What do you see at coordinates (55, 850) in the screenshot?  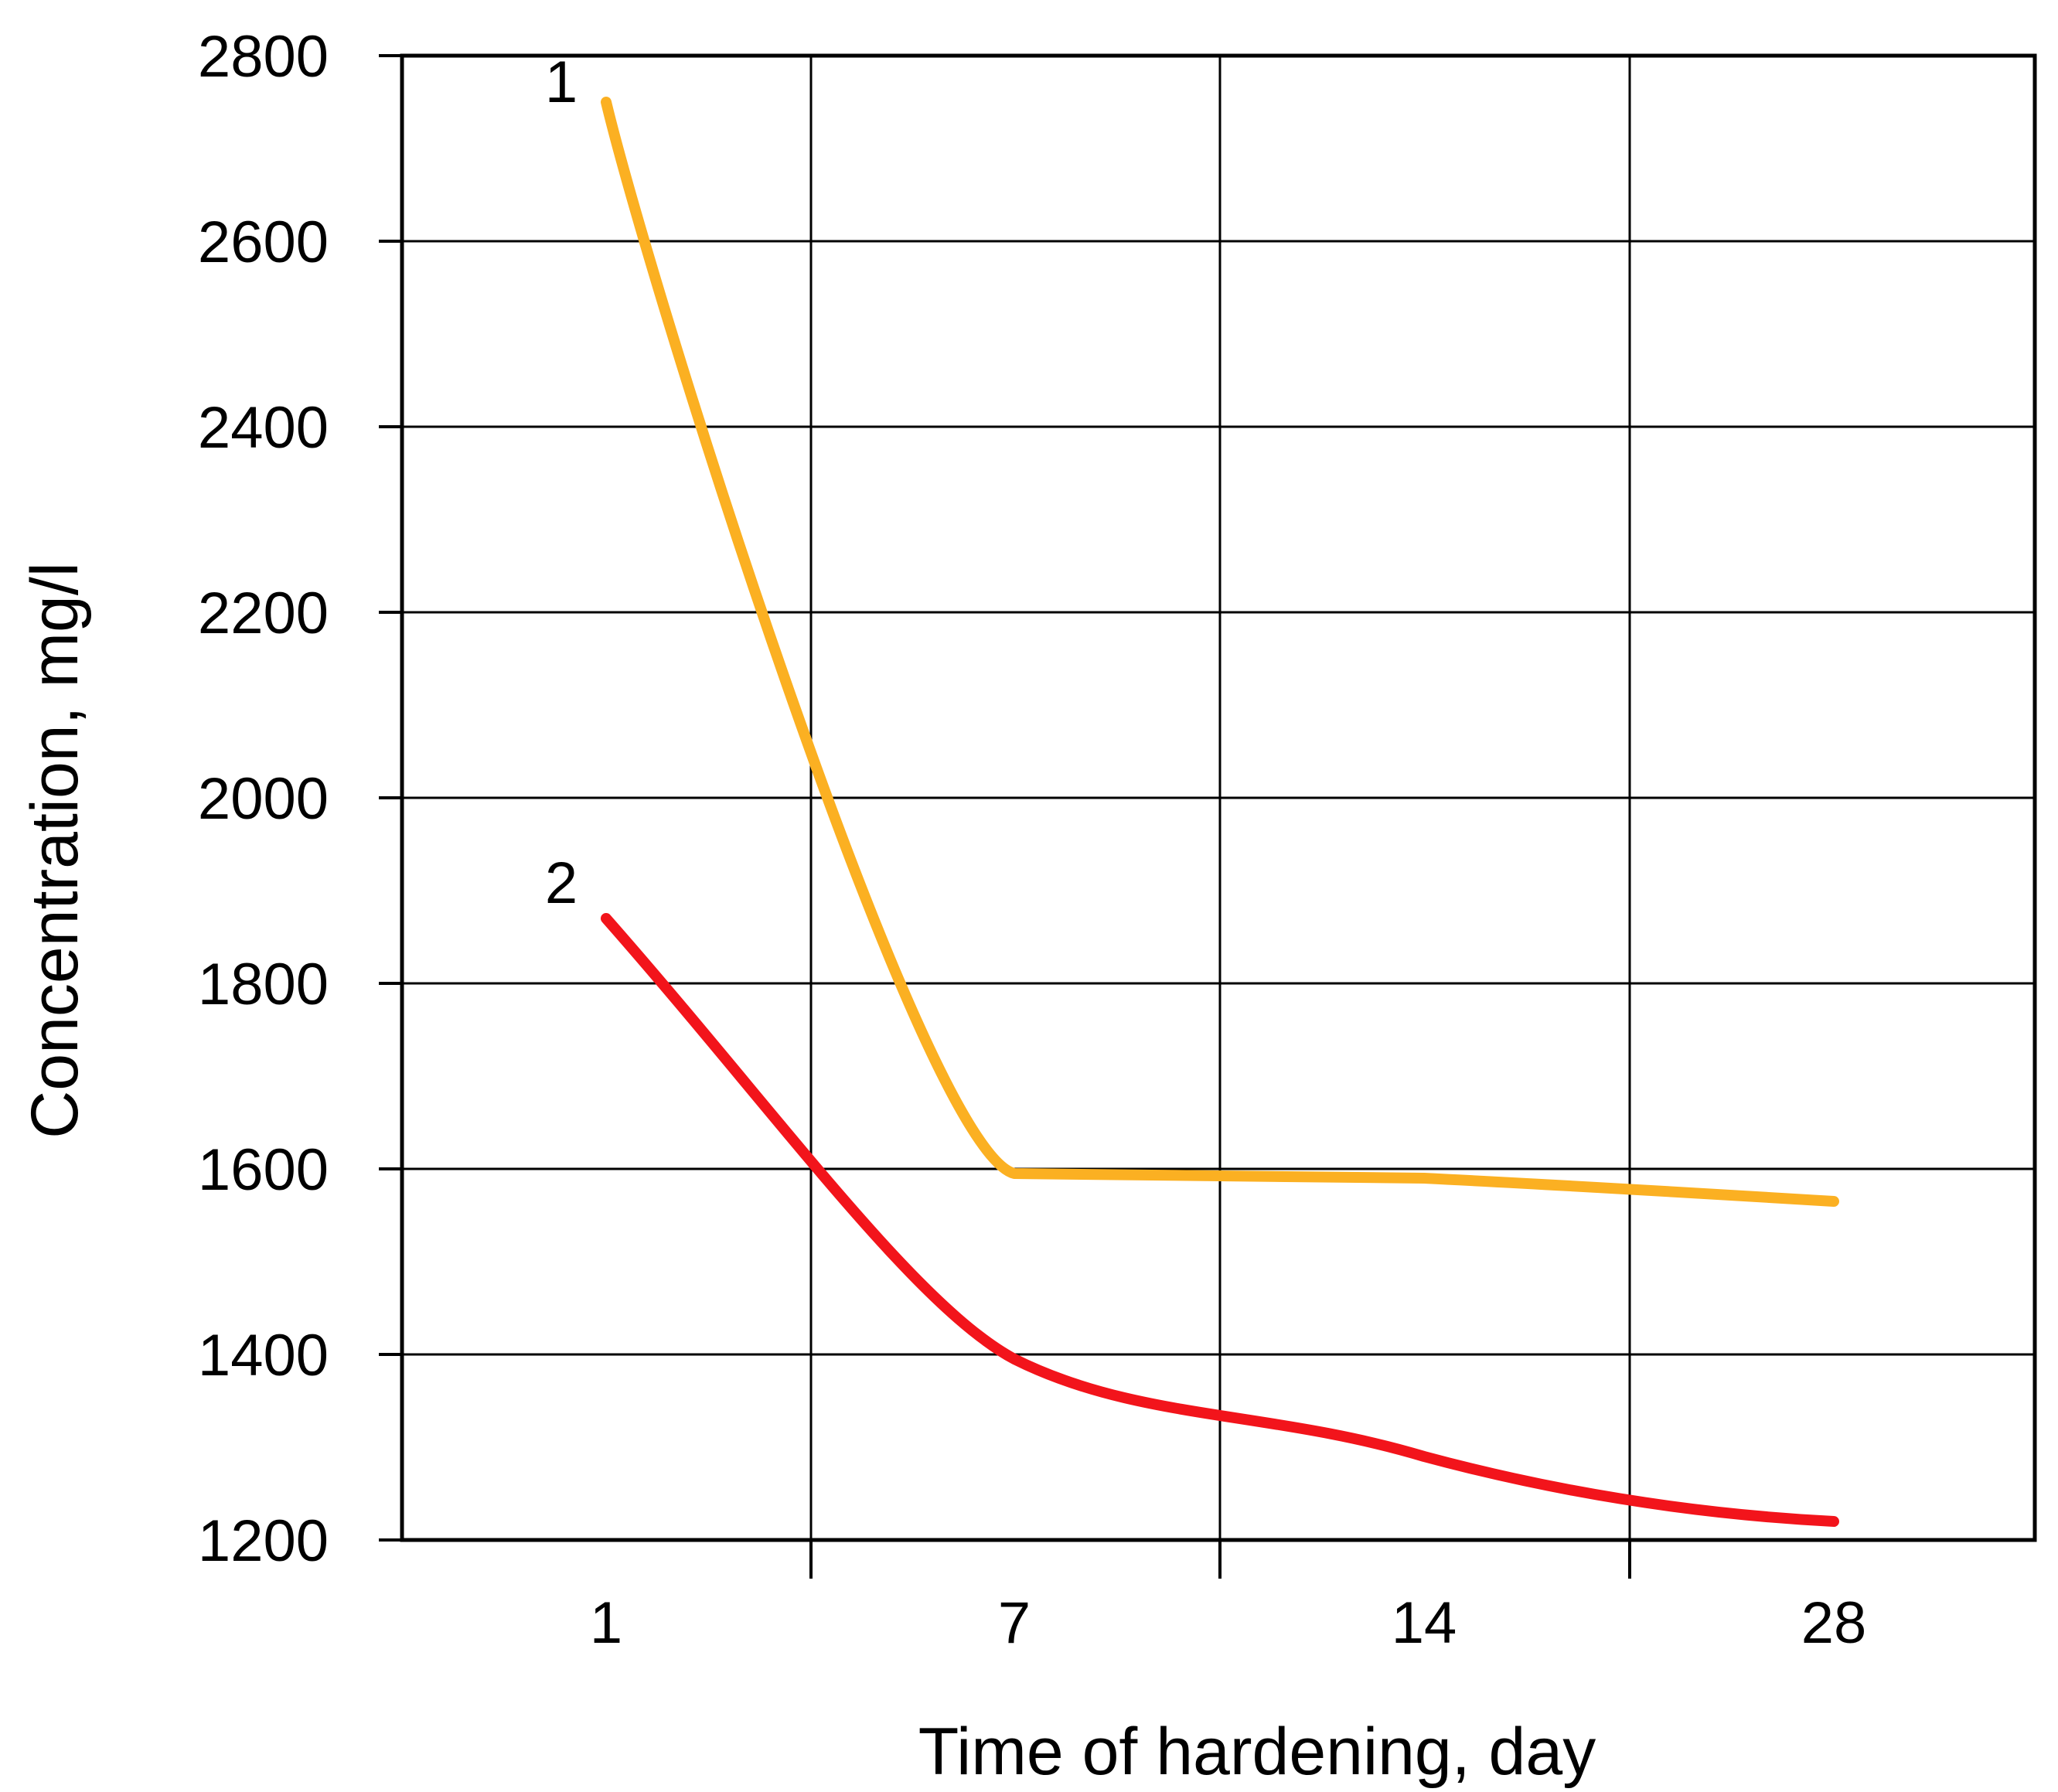 I see `y-axis-title: Concentration, mg/l` at bounding box center [55, 850].